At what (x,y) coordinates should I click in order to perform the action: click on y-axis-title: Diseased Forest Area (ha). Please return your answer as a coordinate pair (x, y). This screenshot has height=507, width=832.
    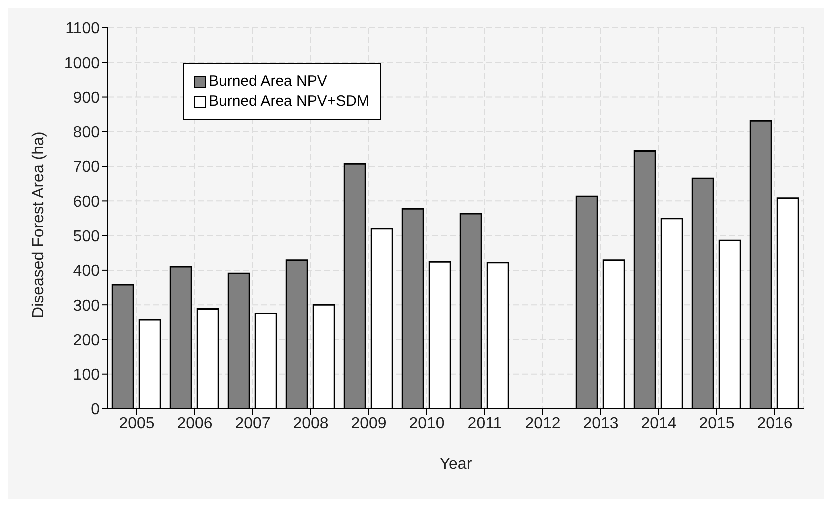
    Looking at the image, I should click on (39, 225).